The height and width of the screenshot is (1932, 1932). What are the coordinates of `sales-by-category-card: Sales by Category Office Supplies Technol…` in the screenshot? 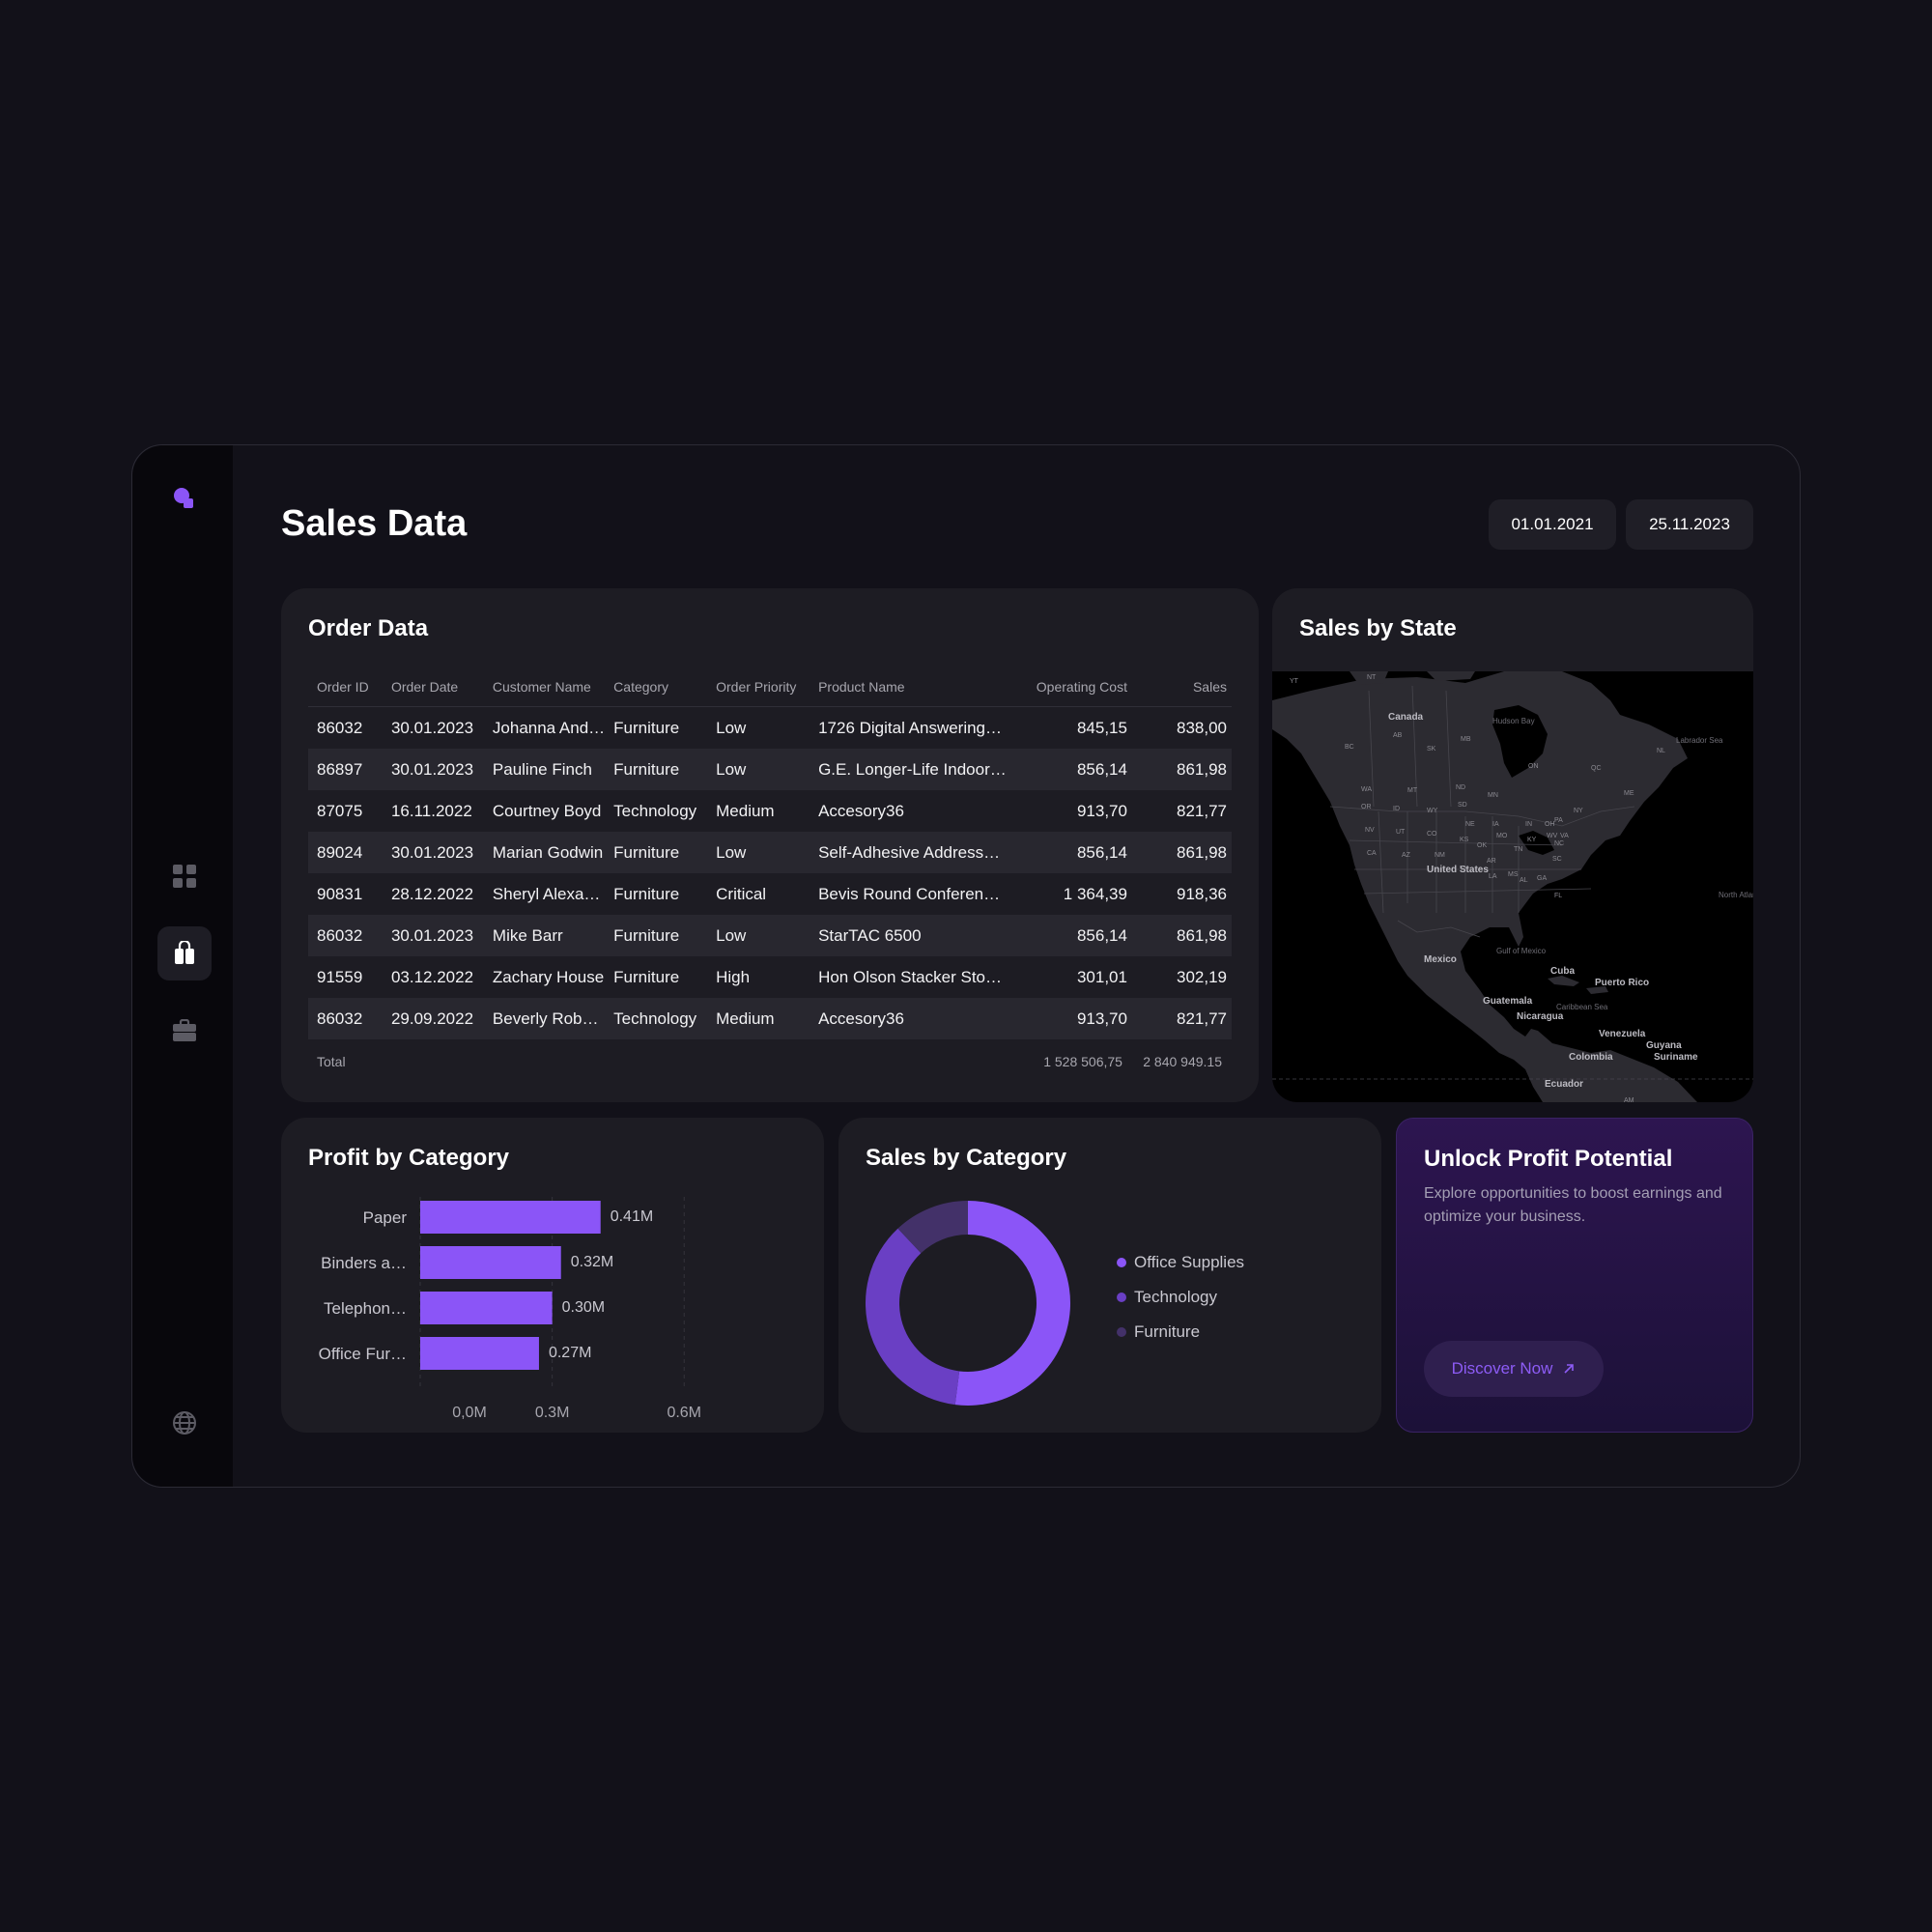 It's located at (1109, 1275).